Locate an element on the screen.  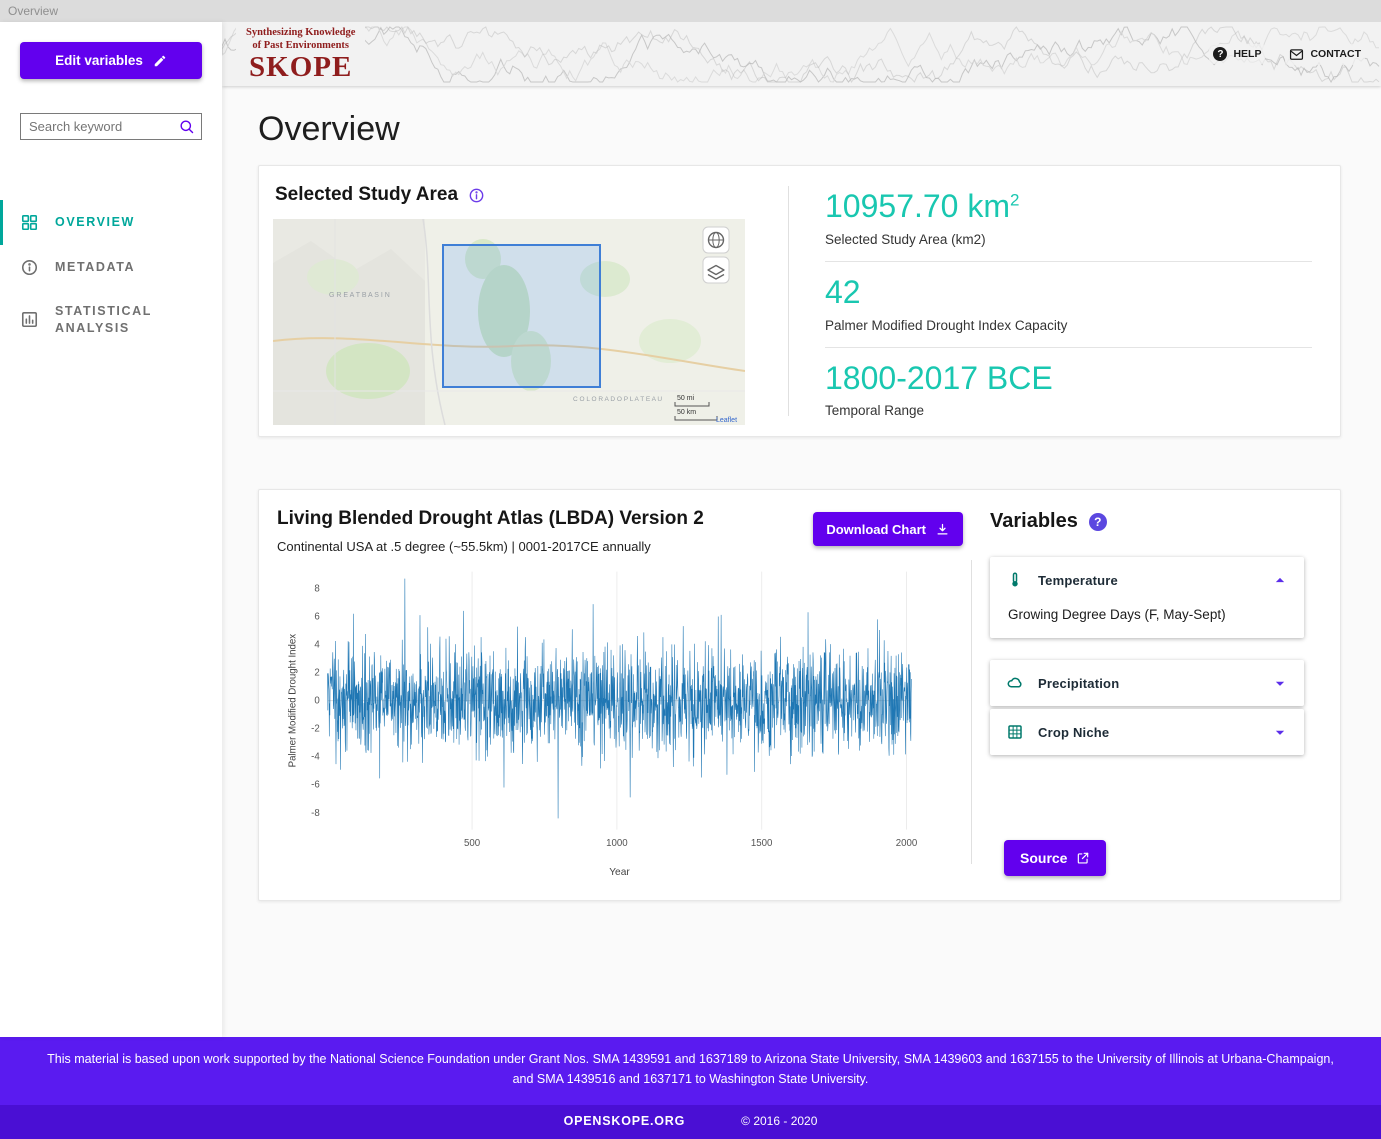
sidebar-item-label: OVERVIEW is located at coordinates (95, 222).